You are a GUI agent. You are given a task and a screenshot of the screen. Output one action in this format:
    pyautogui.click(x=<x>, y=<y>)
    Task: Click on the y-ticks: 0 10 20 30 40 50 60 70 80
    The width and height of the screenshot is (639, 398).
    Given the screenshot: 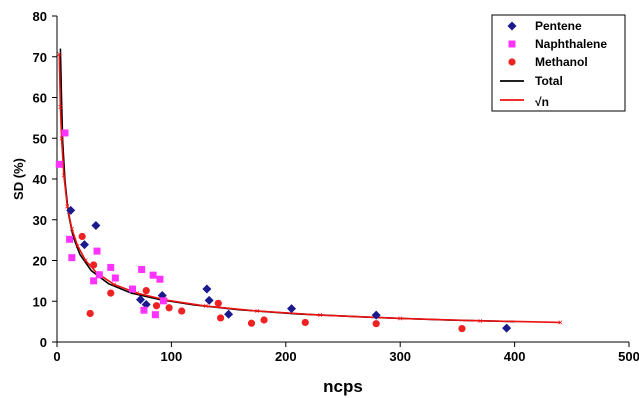 What is the action you would take?
    pyautogui.click(x=45, y=179)
    